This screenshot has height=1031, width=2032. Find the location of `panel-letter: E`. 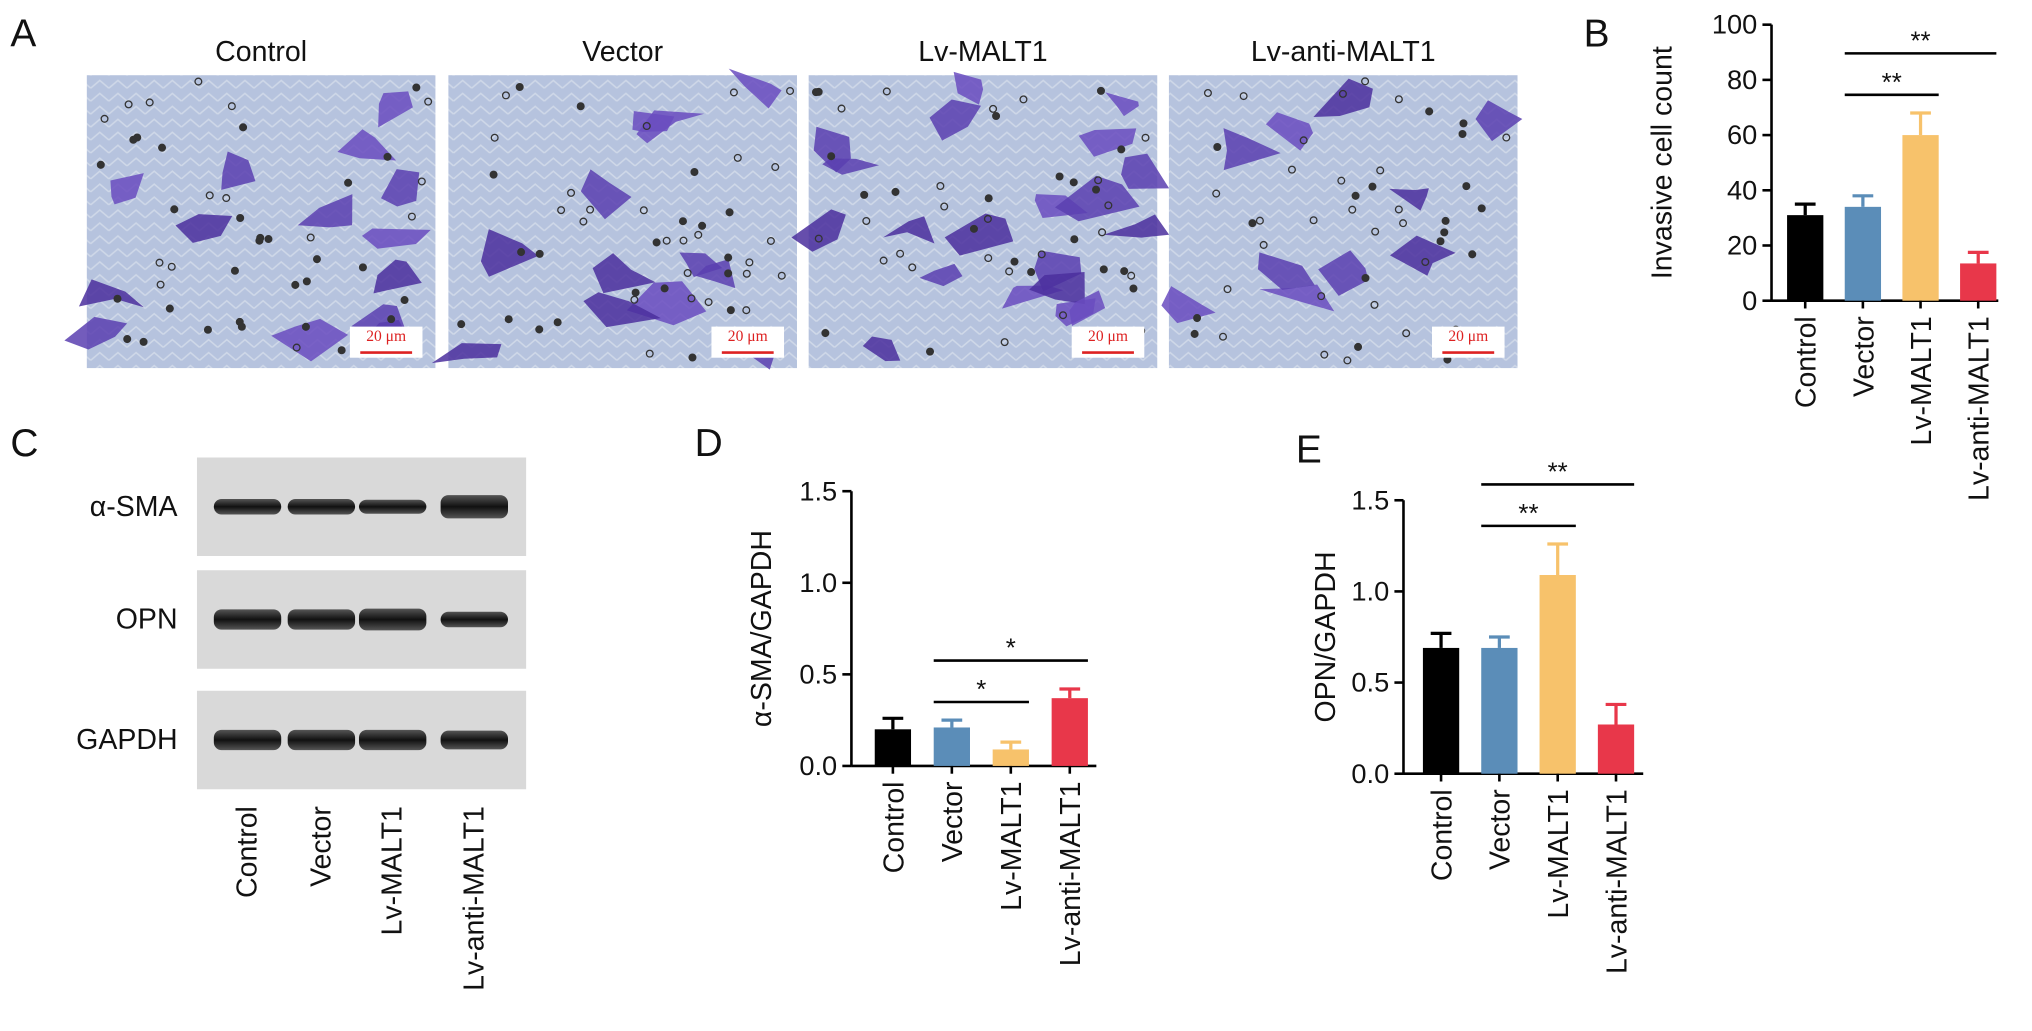

panel-letter: E is located at coordinates (1309, 450).